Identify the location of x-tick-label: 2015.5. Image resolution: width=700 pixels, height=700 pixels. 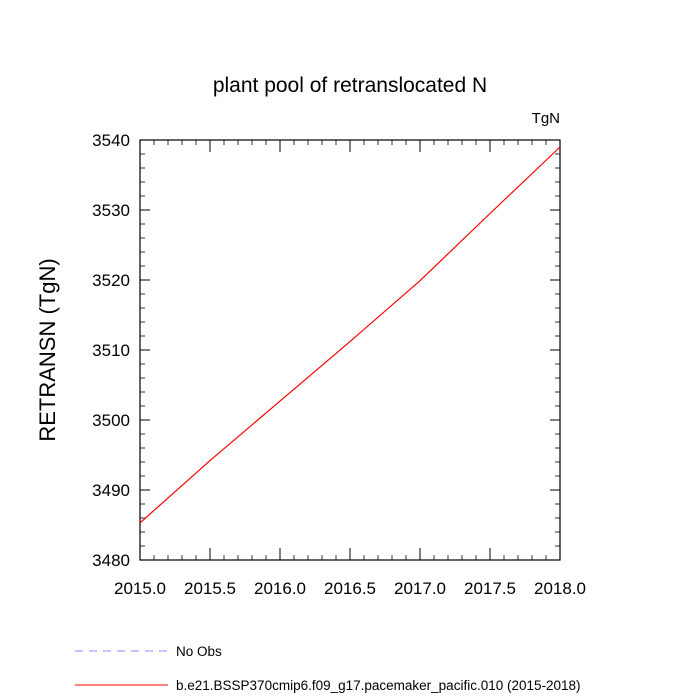
(210, 588).